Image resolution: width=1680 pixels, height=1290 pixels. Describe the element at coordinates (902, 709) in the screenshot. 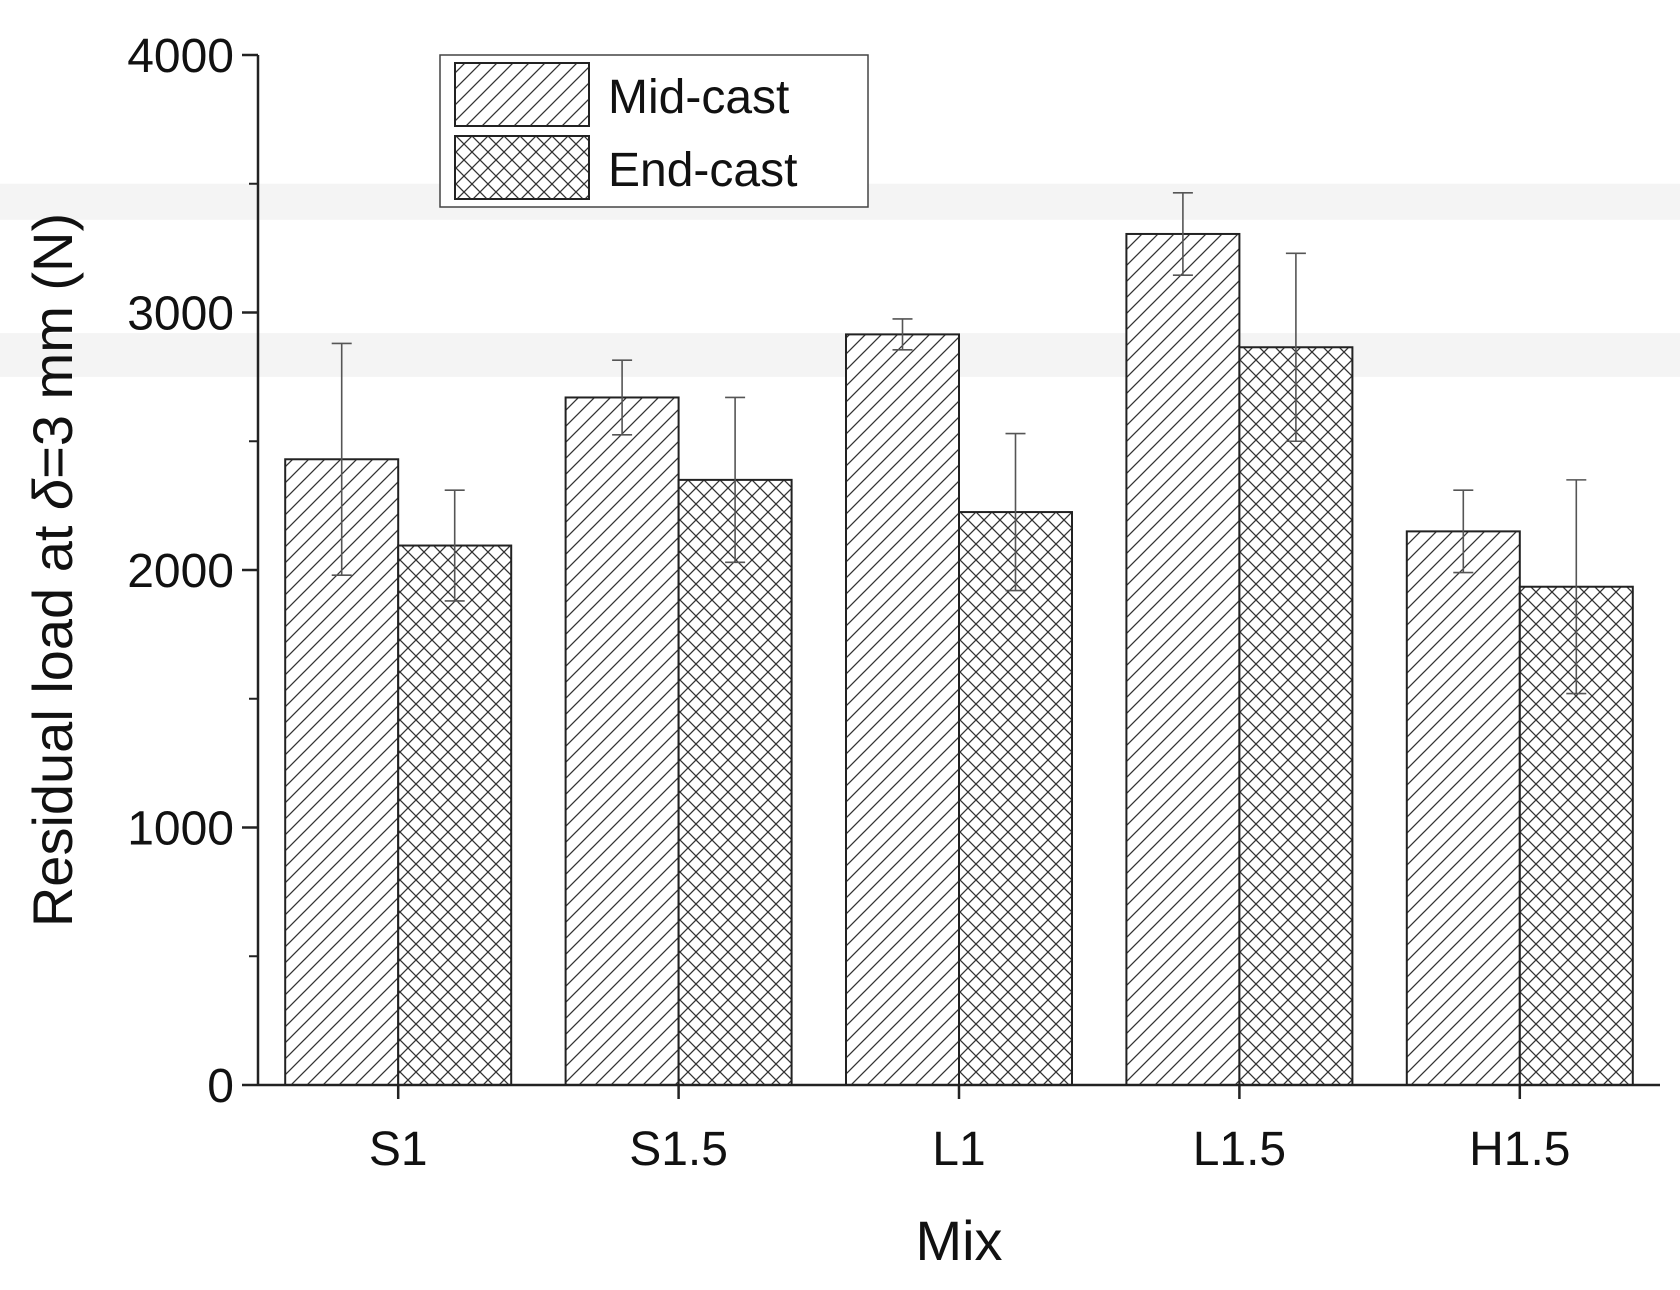

I see `bar-mid-cast-l1` at that location.